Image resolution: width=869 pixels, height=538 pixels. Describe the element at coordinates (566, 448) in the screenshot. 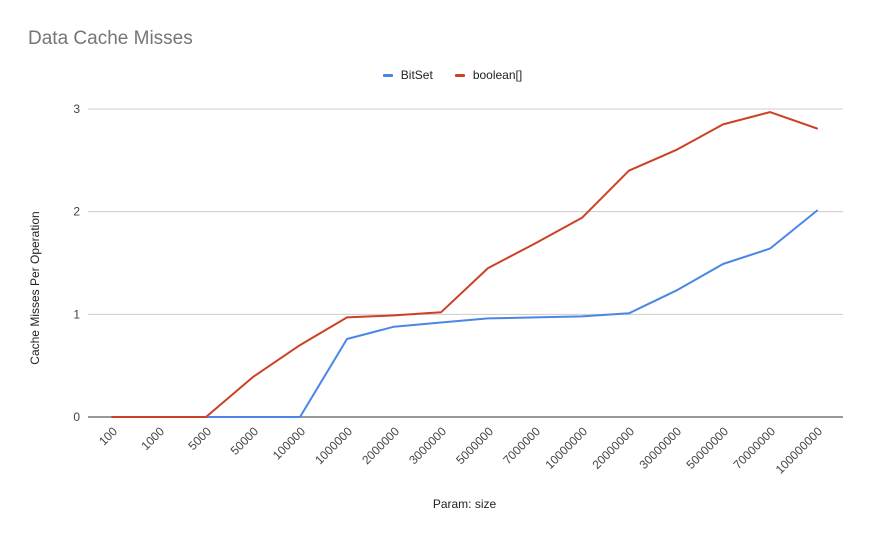

I see `x-tick-label: 10000000` at that location.